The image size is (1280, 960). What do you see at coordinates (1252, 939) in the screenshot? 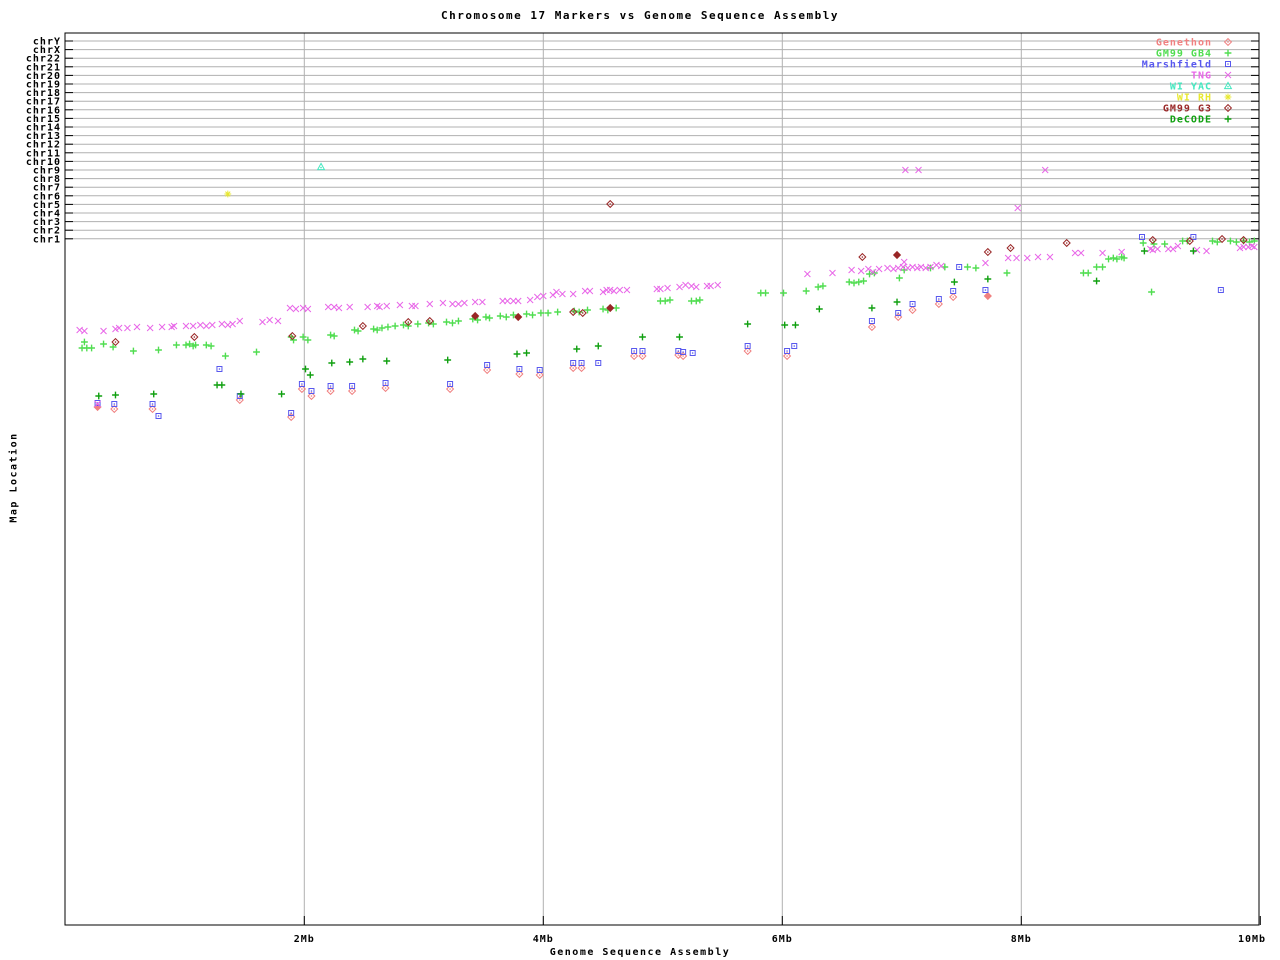
I see `x-tick-label-10mb: 10Mb` at bounding box center [1252, 939].